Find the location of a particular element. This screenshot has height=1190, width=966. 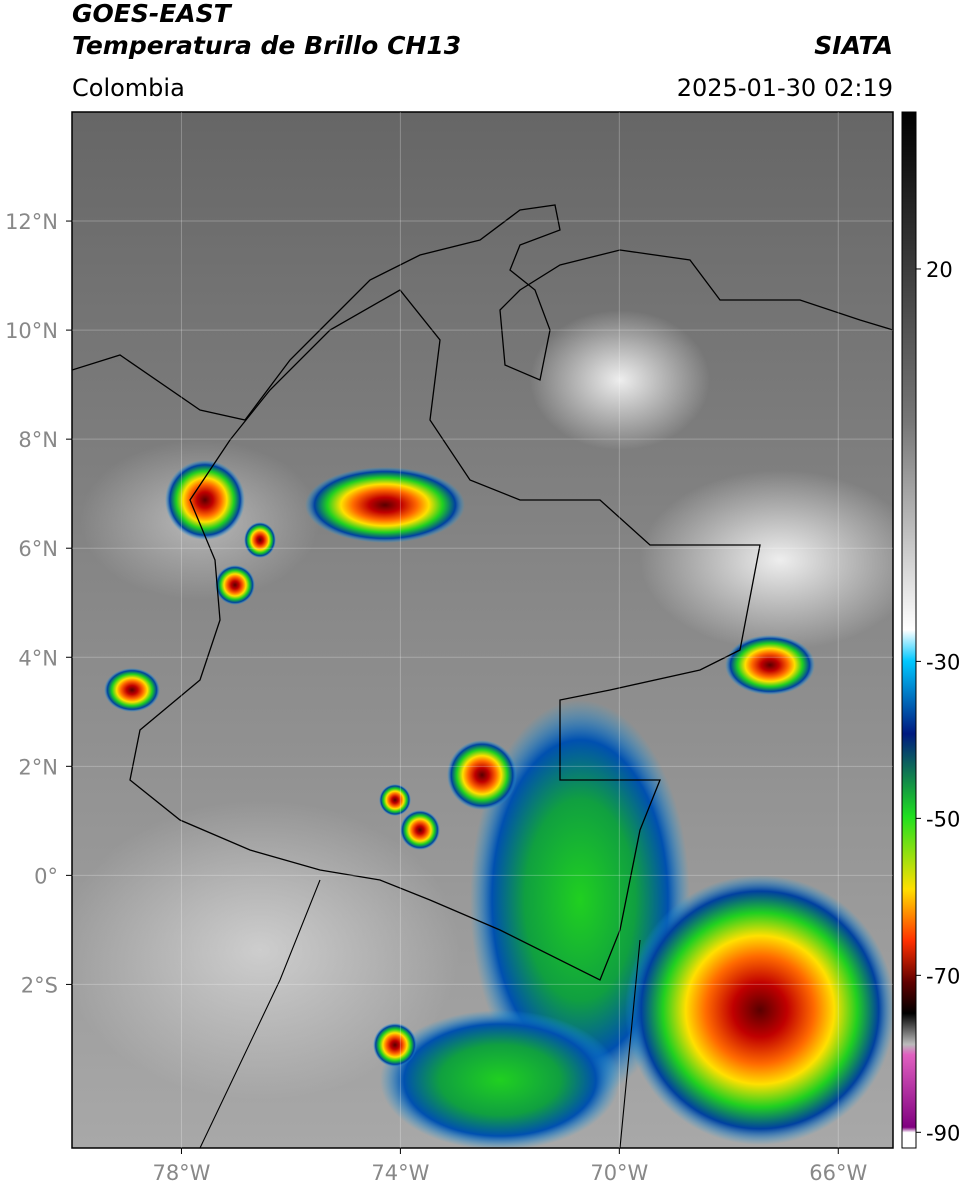

colorbar-tick-label: 20 is located at coordinates (939, 270).